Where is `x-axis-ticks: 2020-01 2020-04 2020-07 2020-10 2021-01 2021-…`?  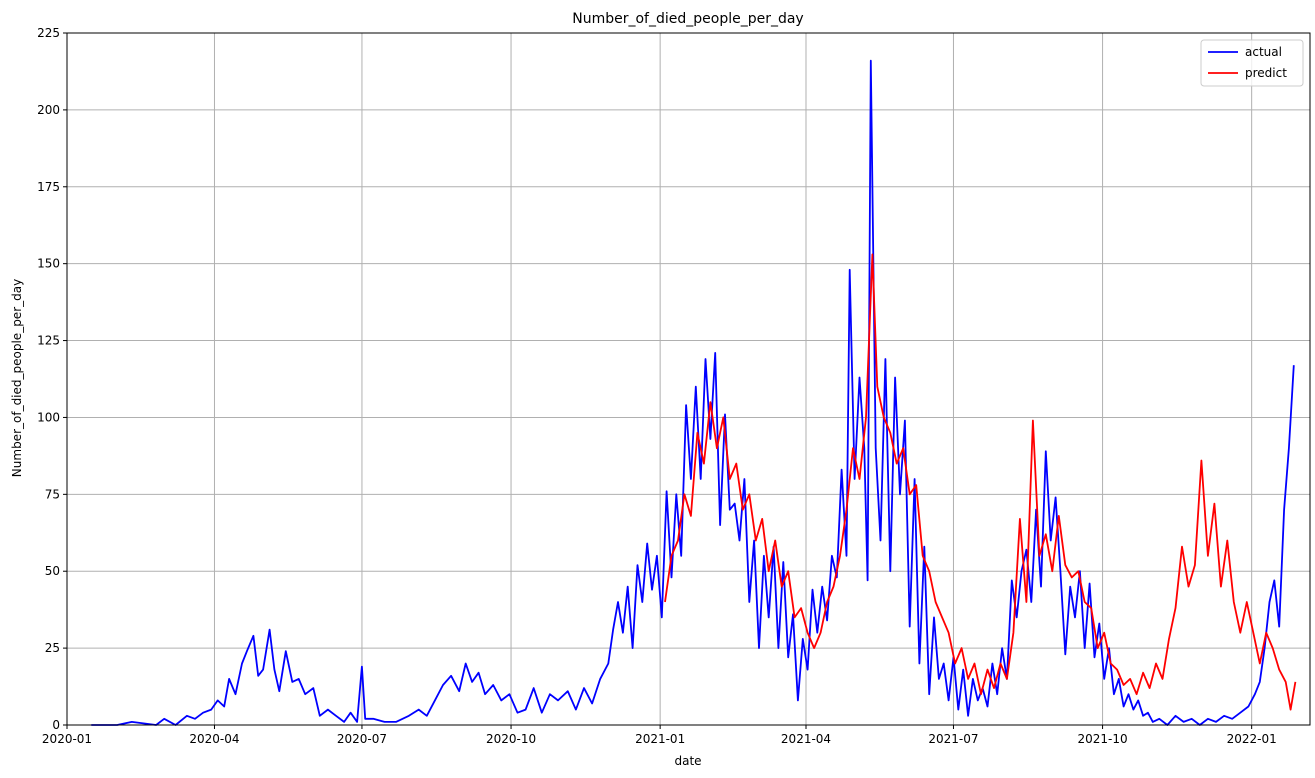
x-axis-ticks: 2020-01 2020-04 2020-07 2020-10 2021-01 2021-… is located at coordinates (659, 735).